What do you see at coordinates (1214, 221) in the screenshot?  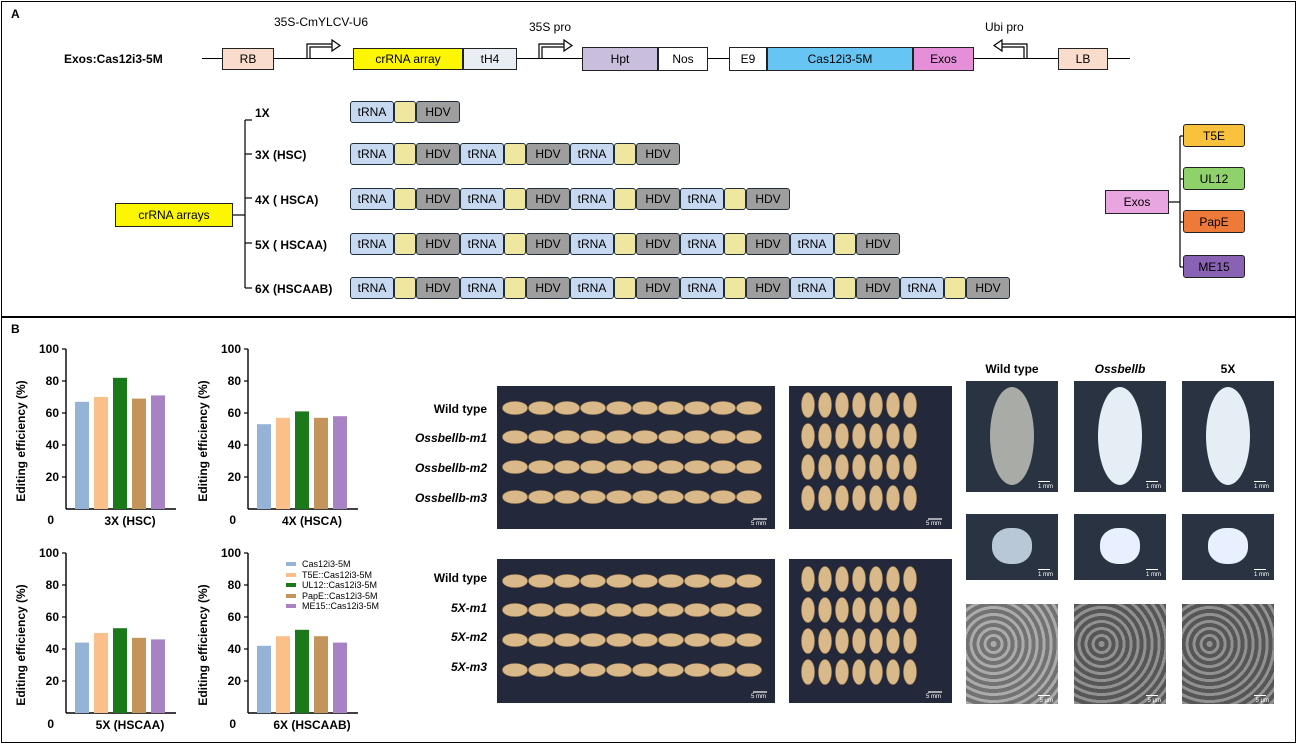 I see `exos-variant-pape: PapE` at bounding box center [1214, 221].